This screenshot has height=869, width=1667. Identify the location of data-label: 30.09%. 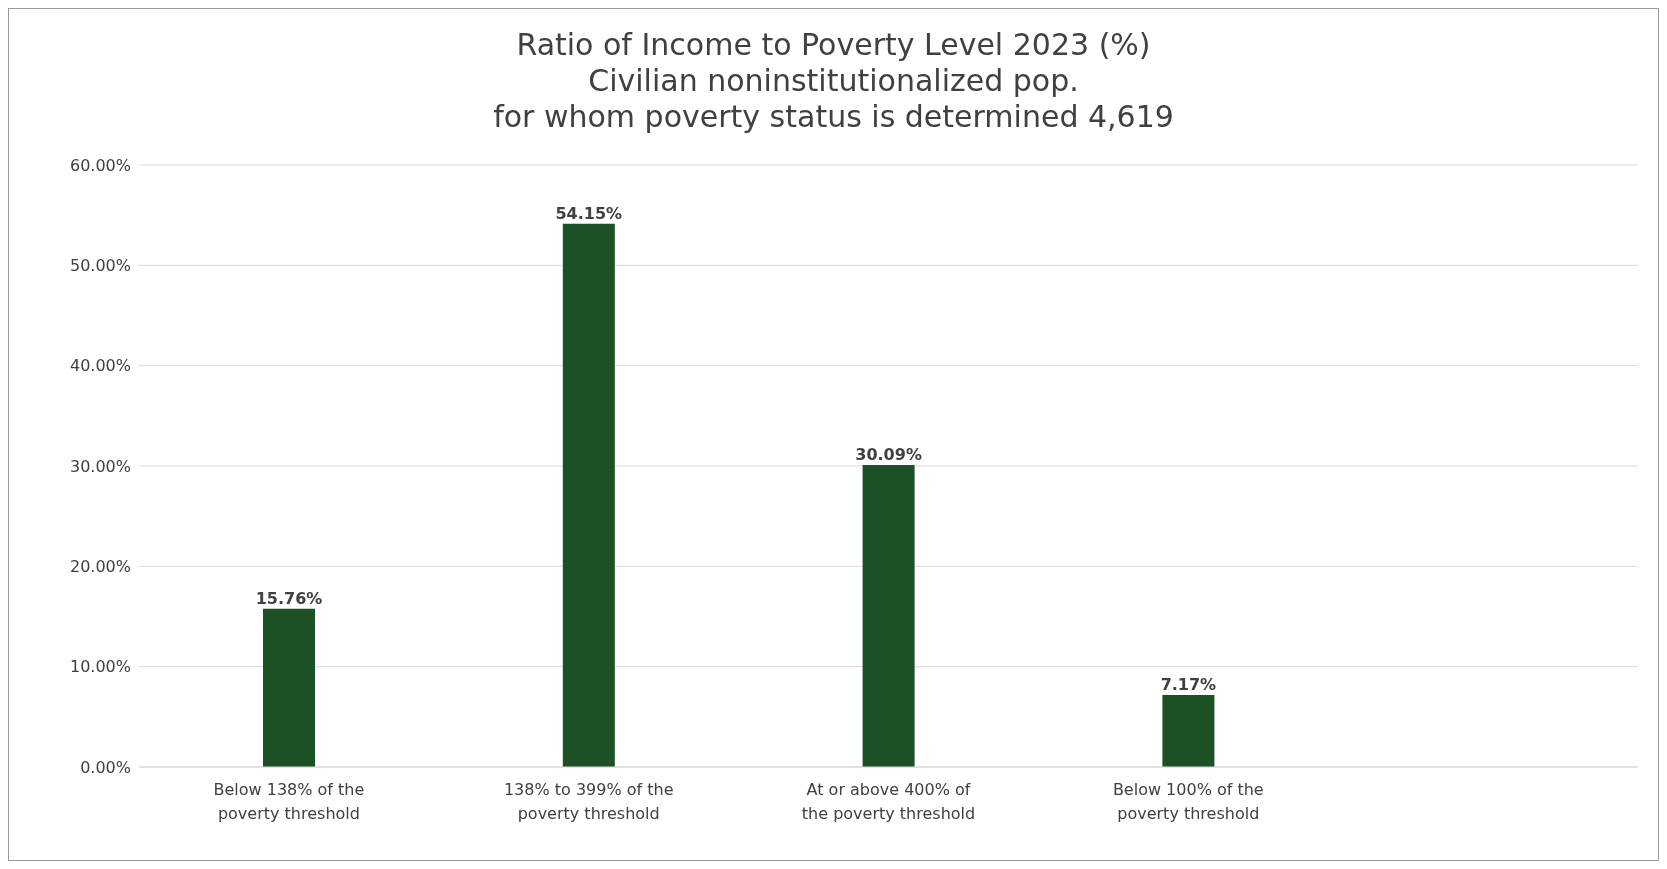
(888, 455).